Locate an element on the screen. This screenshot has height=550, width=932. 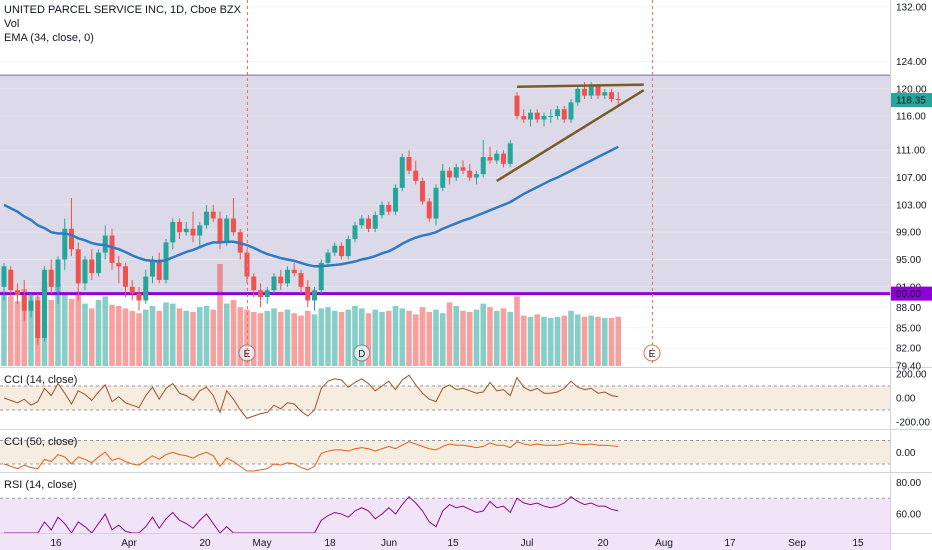
price-tick-label: 103.00 is located at coordinates (911, 205).